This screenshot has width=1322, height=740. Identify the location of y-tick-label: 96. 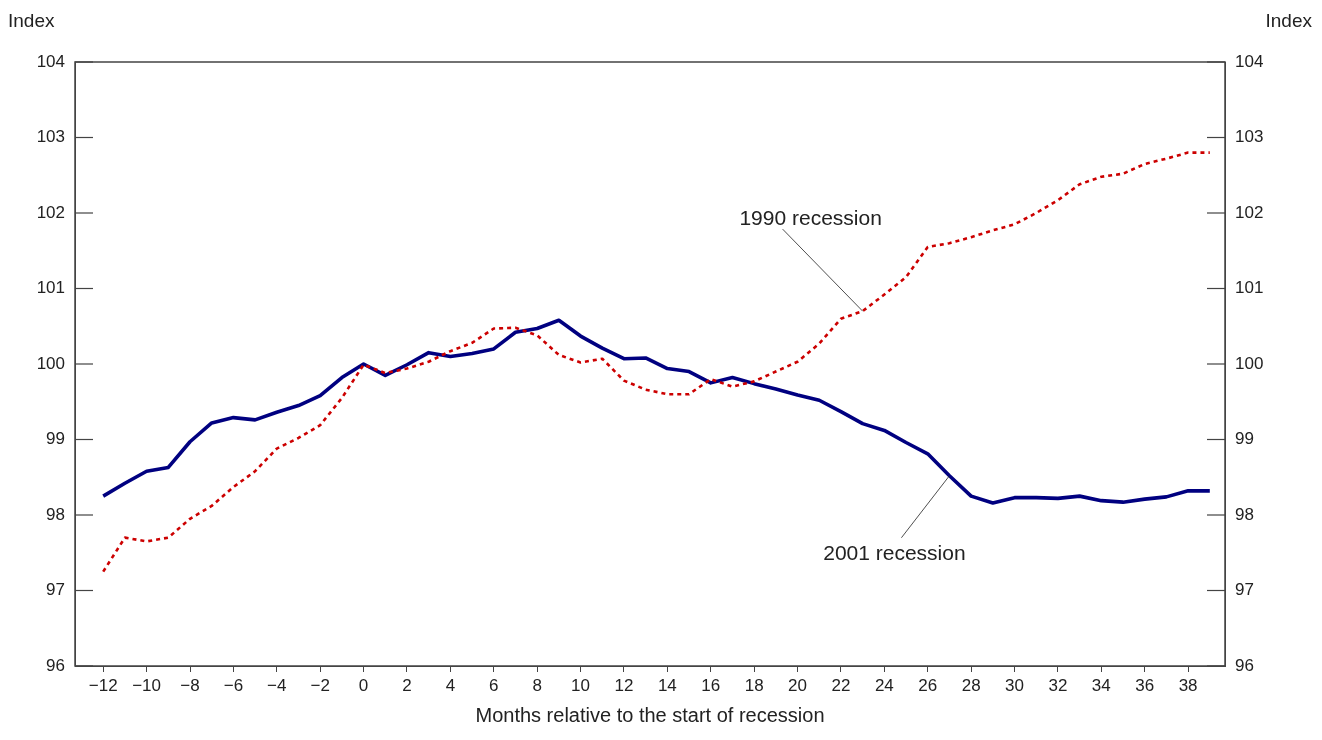
(55, 665).